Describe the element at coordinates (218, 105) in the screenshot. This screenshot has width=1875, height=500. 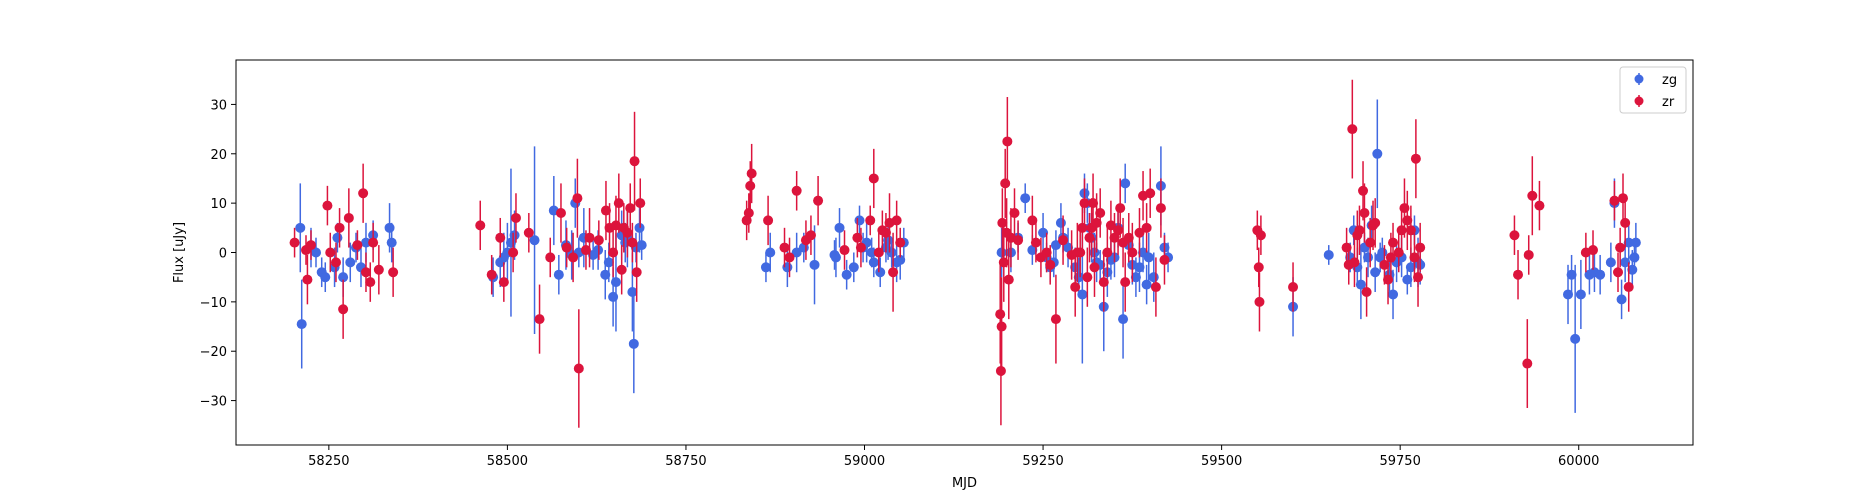
I see `y-tick-label: 30` at that location.